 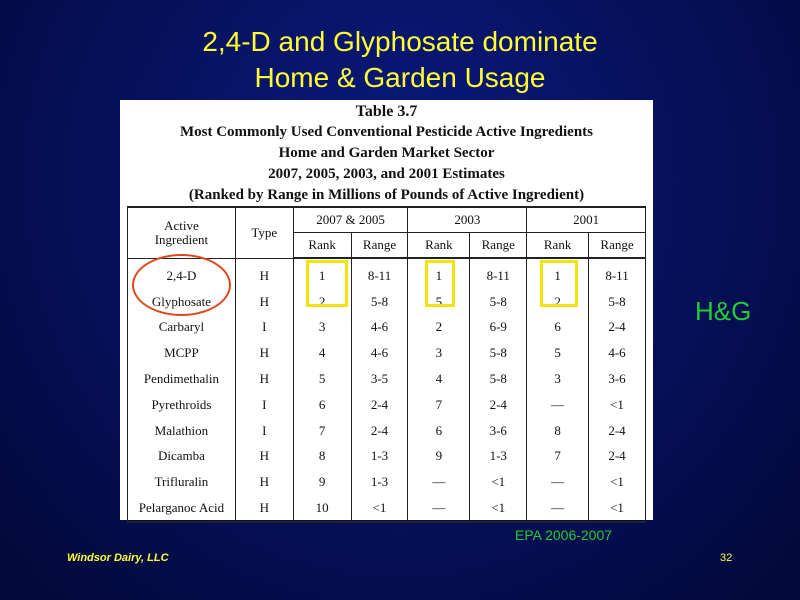 I want to click on cell-rank-2007-2005: 5, so click(x=322, y=379).